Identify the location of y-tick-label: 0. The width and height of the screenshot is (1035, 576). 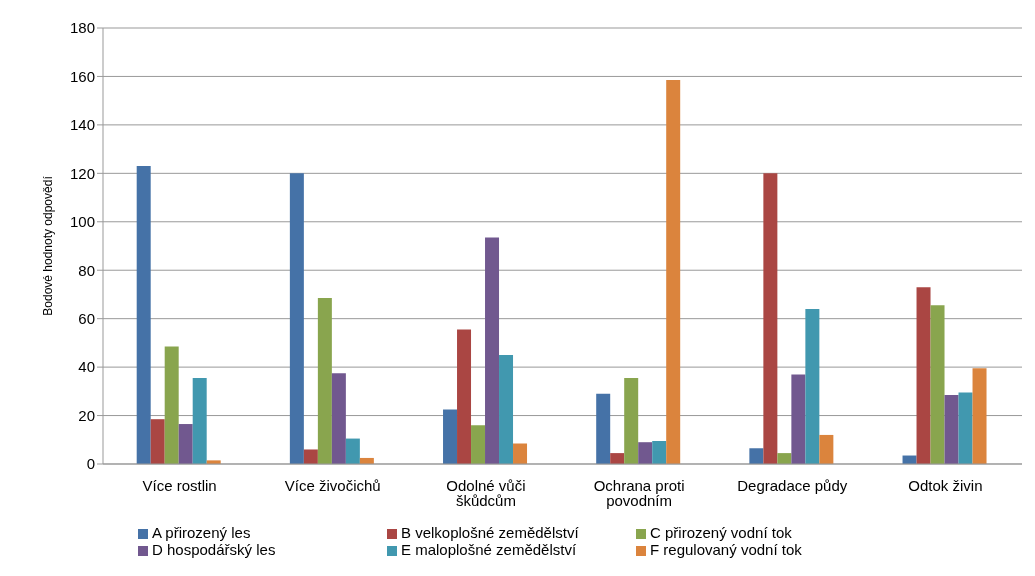
(90, 464).